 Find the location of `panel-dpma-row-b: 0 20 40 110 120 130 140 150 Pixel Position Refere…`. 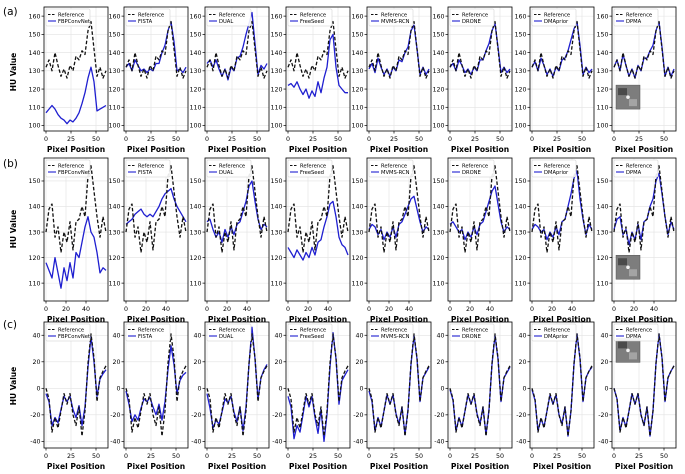

panel-dpma-row-b: 0 20 40 110 120 130 140 150 Pixel Position Refere… is located at coordinates (636, 240).